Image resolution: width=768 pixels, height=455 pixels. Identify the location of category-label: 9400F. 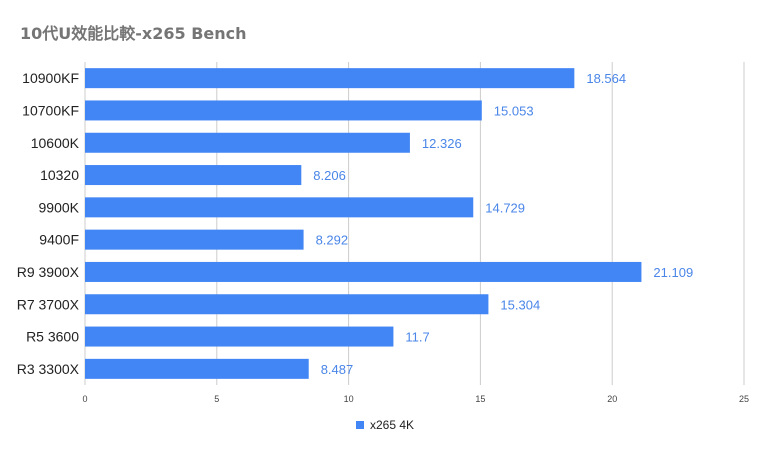
(59, 240).